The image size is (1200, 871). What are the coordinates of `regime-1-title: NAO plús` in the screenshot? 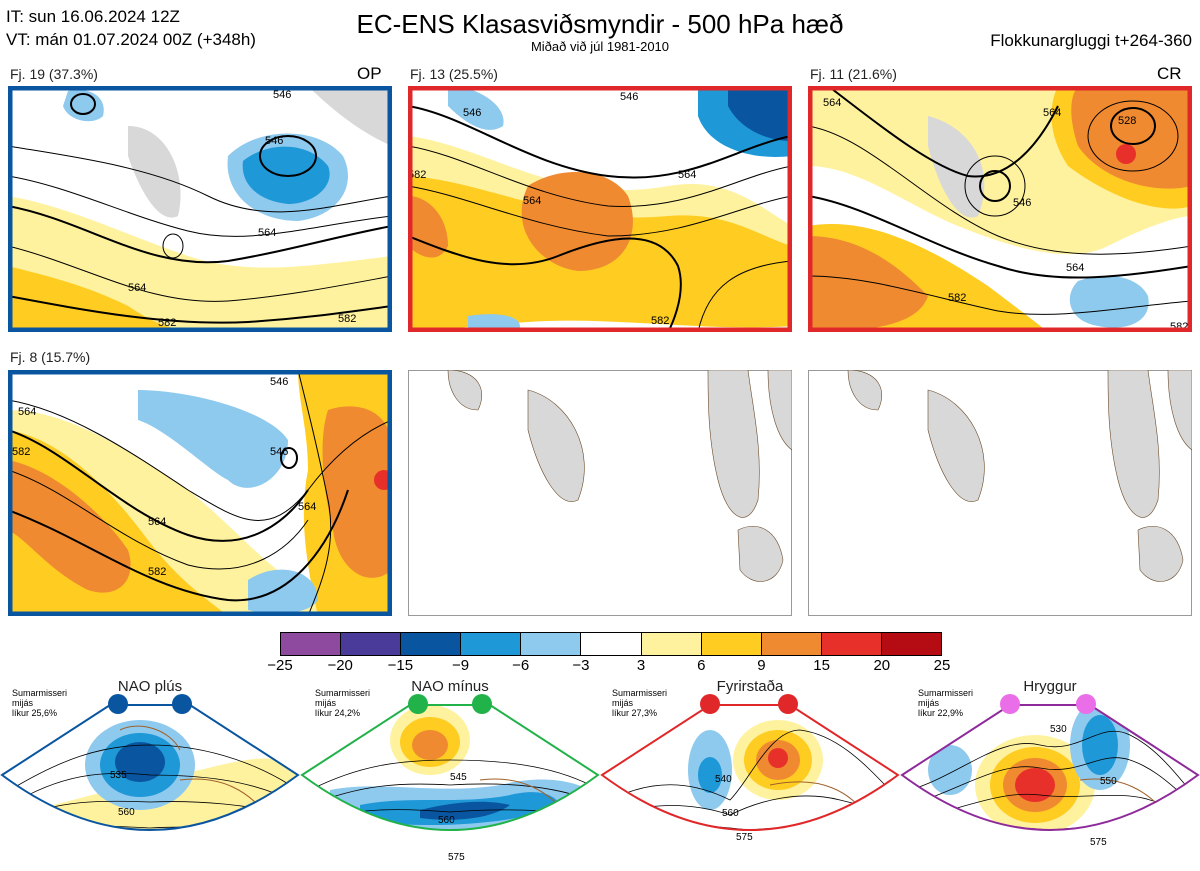 It's located at (150, 686).